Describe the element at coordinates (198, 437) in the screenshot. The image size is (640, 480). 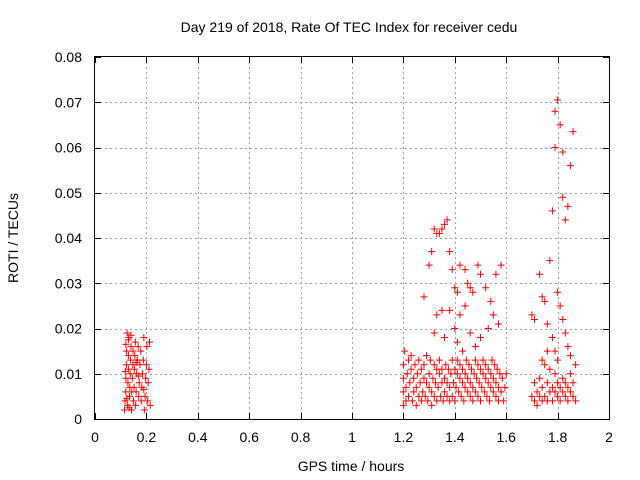
I see `x-tick-label: 0.4` at that location.